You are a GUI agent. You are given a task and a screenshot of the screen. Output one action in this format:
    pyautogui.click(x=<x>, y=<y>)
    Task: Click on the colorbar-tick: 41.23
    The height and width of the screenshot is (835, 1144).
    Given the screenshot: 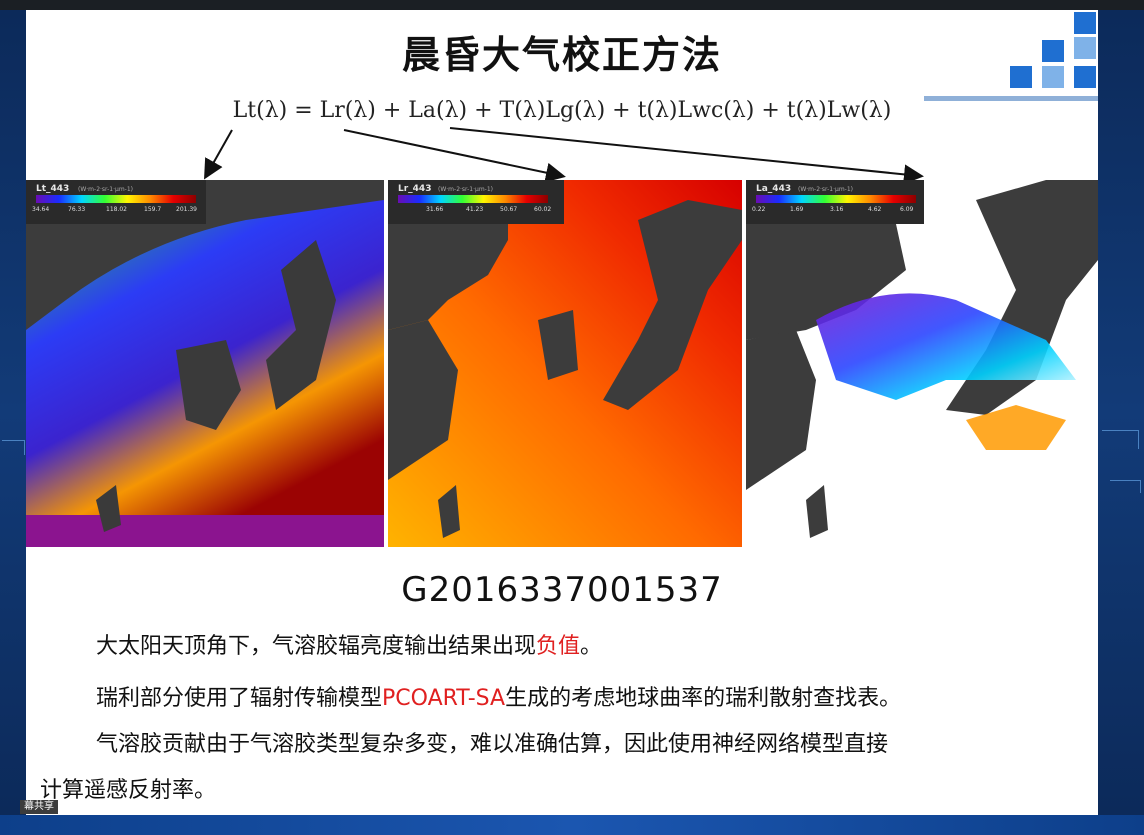 What is the action you would take?
    pyautogui.click(x=475, y=209)
    